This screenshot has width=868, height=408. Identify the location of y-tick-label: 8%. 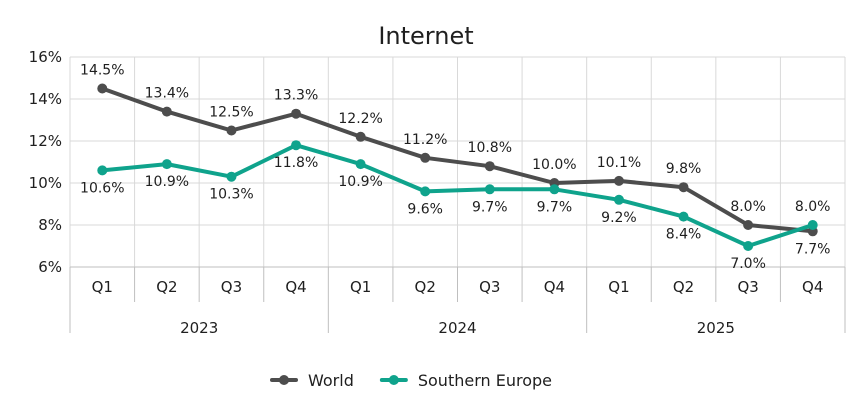
(50, 225).